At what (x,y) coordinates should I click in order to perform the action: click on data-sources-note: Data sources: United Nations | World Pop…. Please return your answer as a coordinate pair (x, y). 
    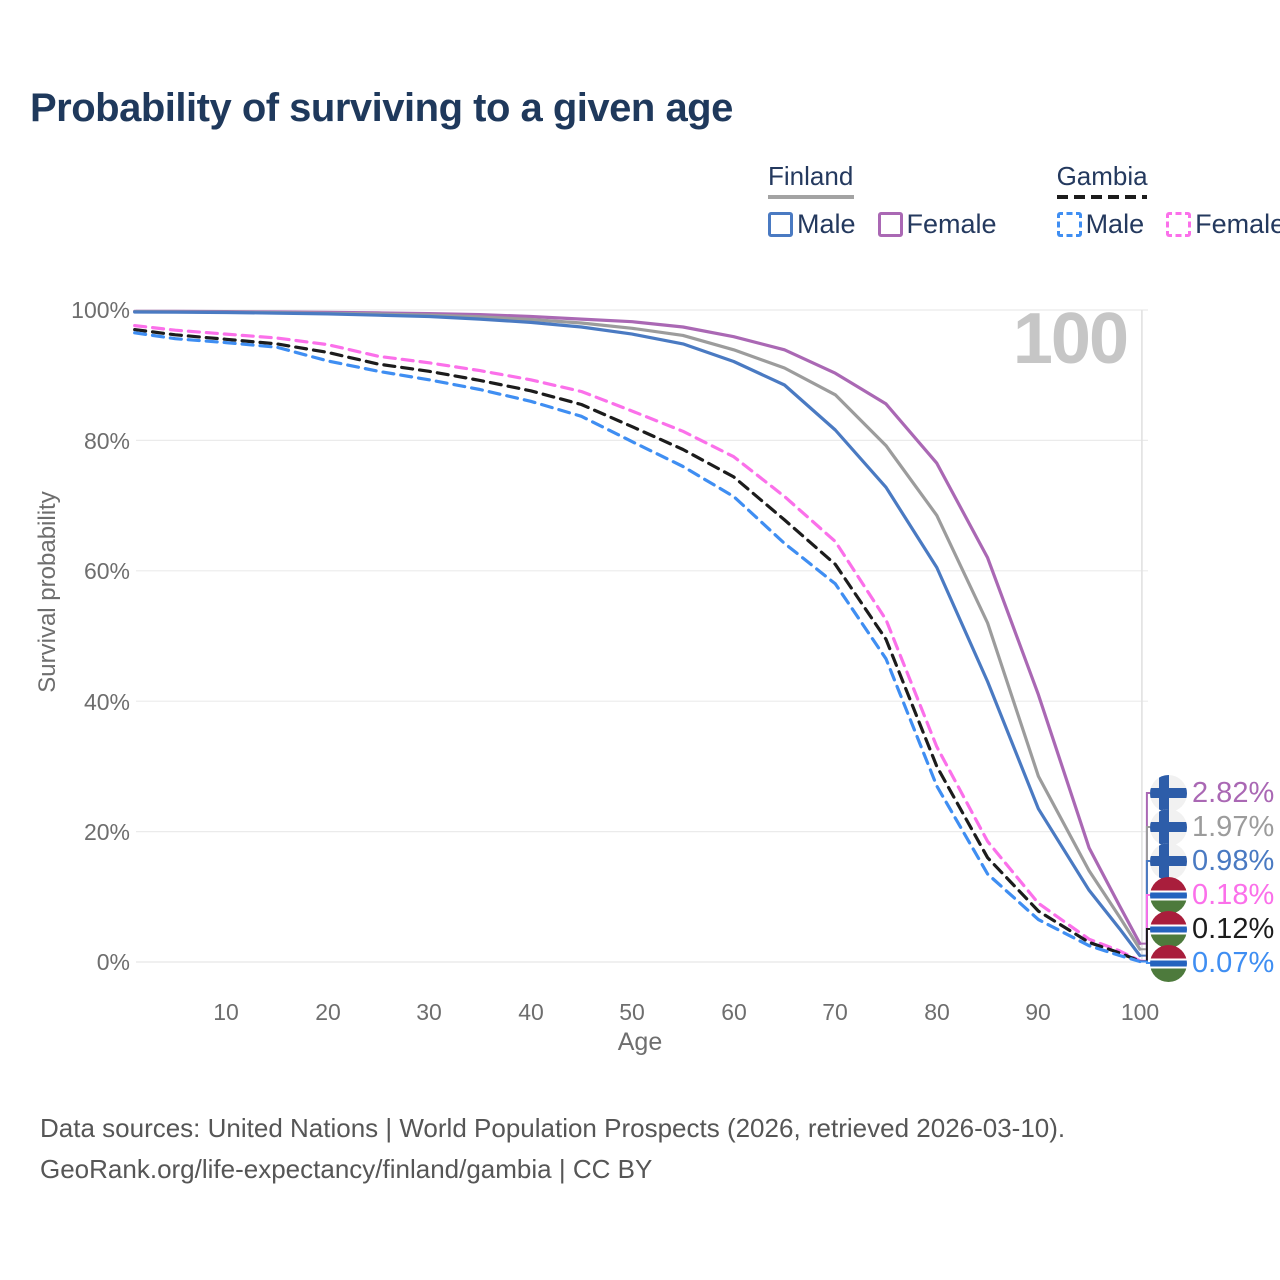
    Looking at the image, I should click on (552, 1149).